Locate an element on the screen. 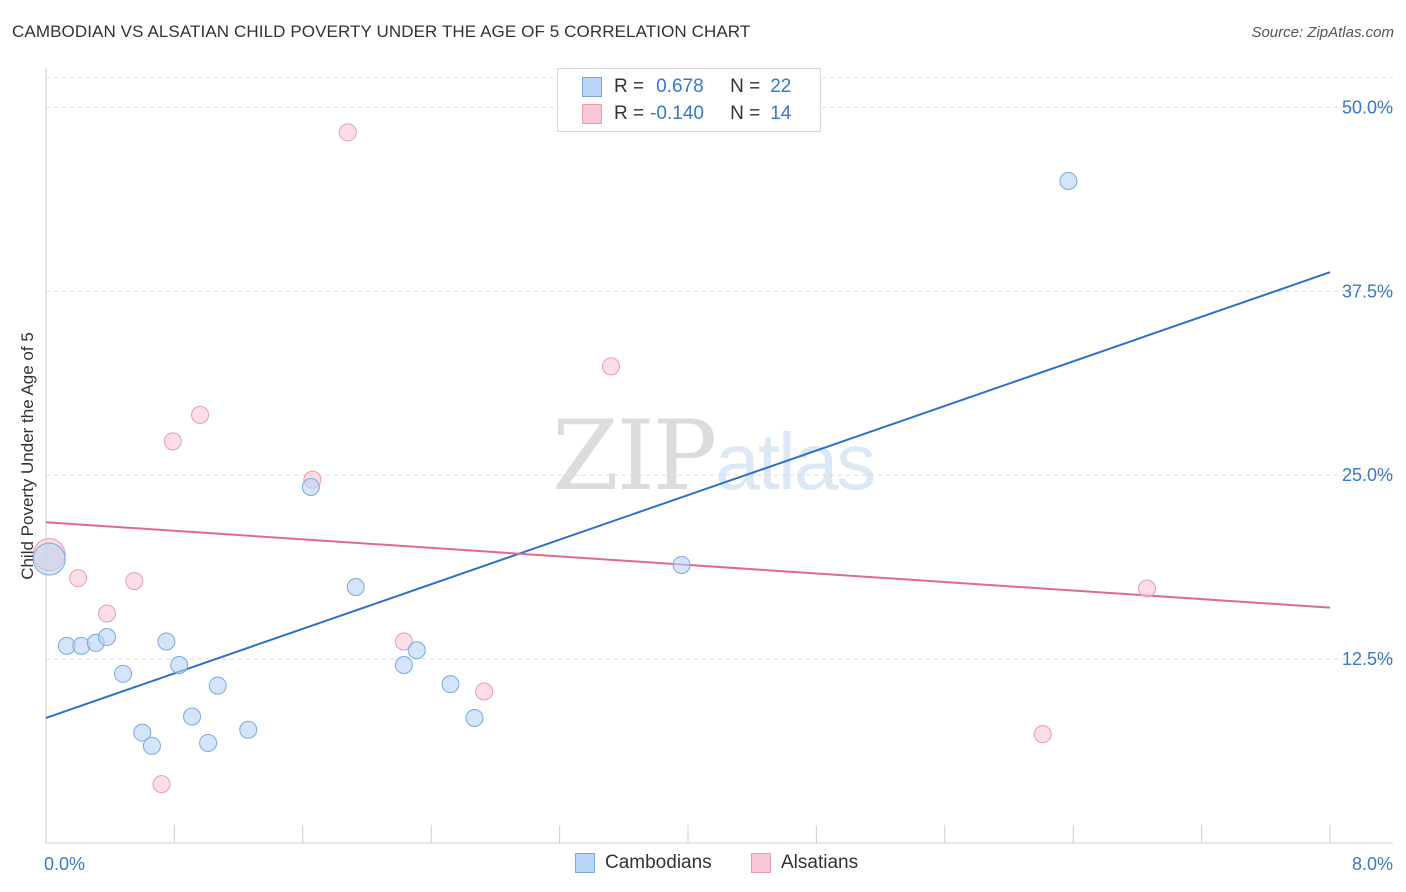 This screenshot has width=1406, height=892. x-tick-label: 8.0% is located at coordinates (1372, 864).